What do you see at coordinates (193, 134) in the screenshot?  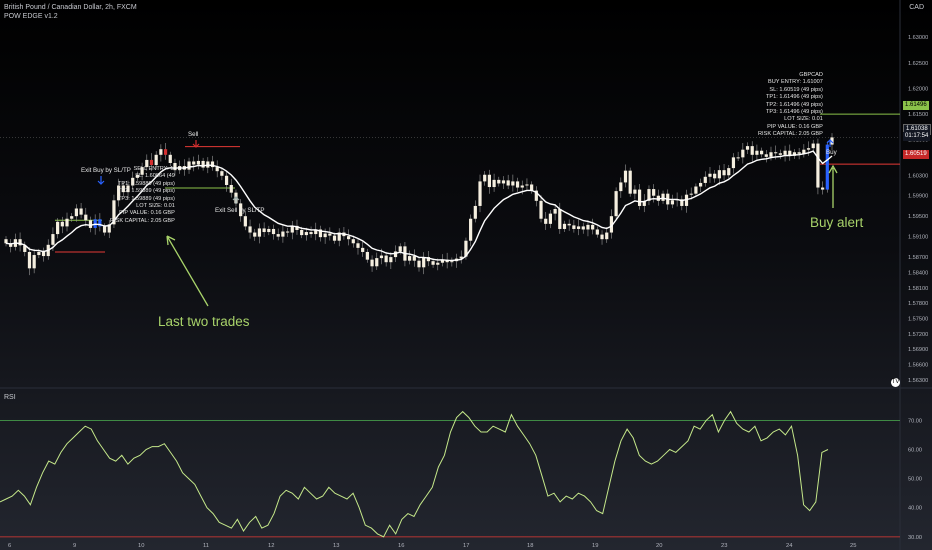 I see `sell-signal-label: Sell` at bounding box center [193, 134].